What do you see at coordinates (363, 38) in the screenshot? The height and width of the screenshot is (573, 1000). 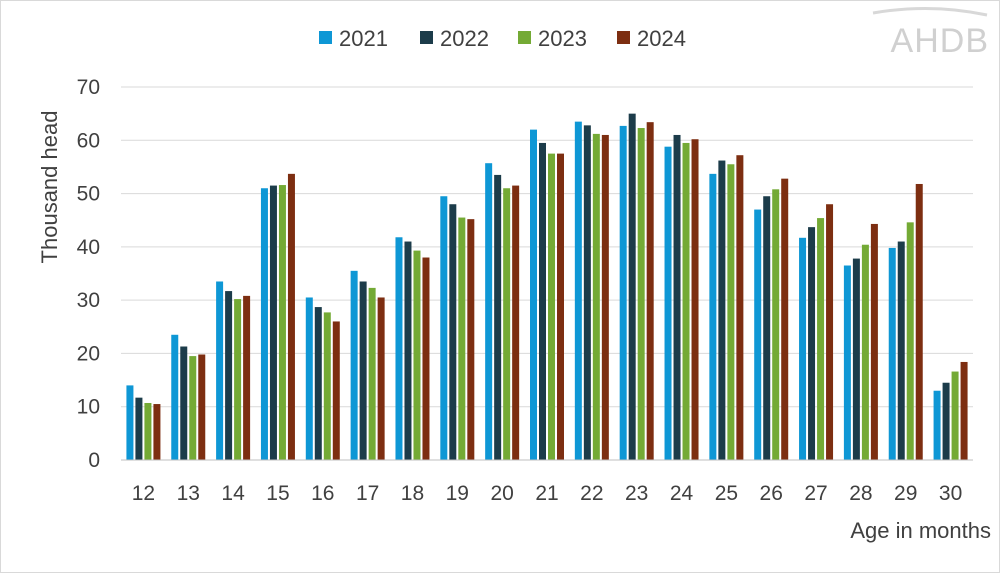 I see `legend-label-2021: 2021` at bounding box center [363, 38].